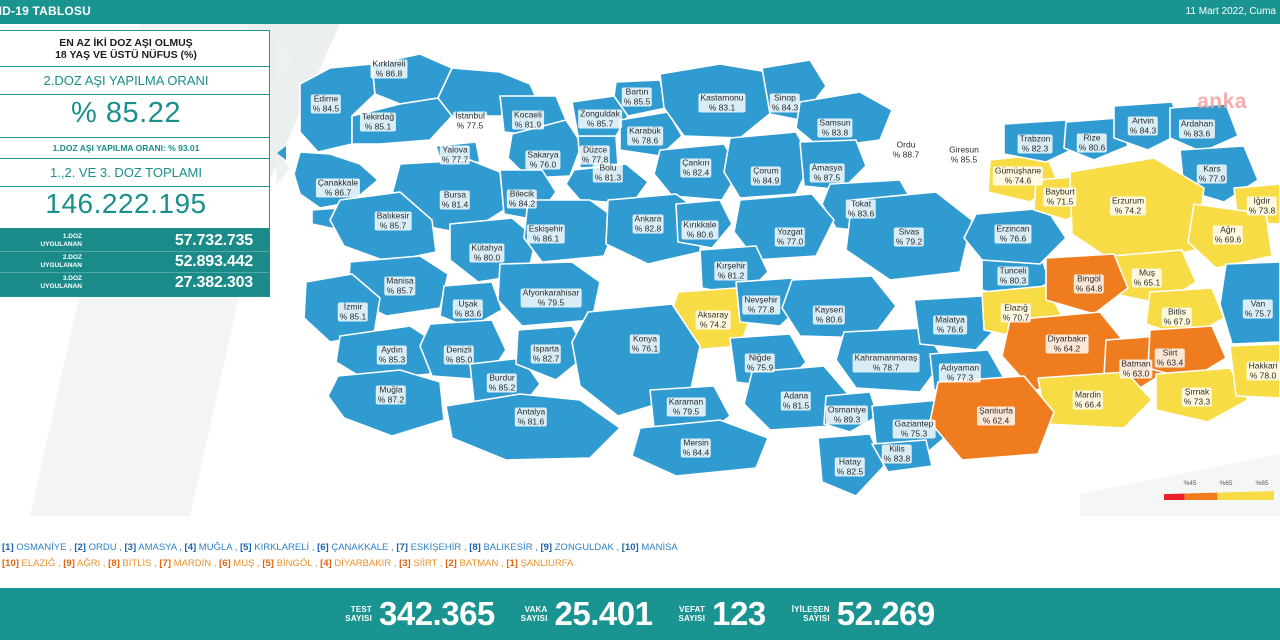 This screenshot has height=640, width=1280. What do you see at coordinates (134, 241) in the screenshot?
I see `dose-row: 1.DOZ UYGULANAN 57.732.735` at bounding box center [134, 241].